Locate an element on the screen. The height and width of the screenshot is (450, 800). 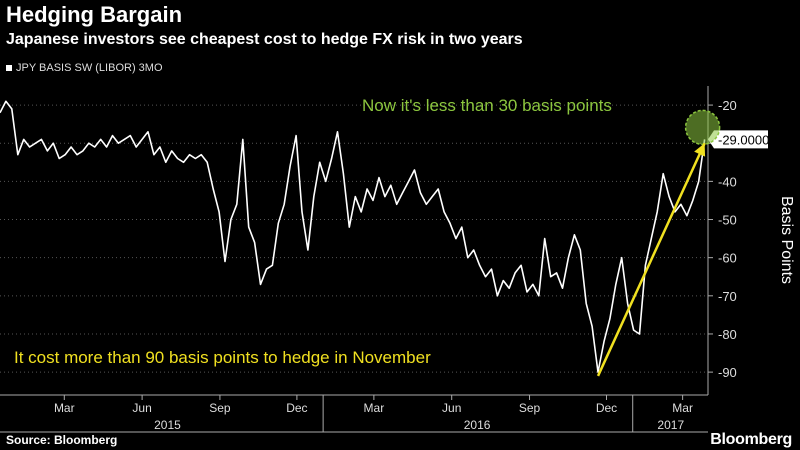
last-value-box is located at coordinates (738, 139).